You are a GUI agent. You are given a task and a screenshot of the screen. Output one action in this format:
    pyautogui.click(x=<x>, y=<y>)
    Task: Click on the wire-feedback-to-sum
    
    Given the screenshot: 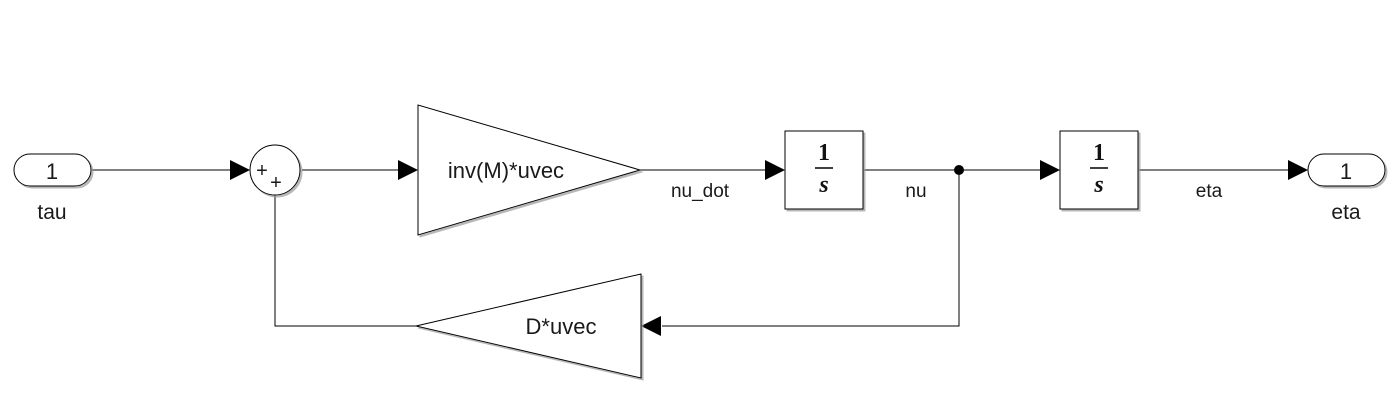 What is the action you would take?
    pyautogui.click(x=345, y=259)
    